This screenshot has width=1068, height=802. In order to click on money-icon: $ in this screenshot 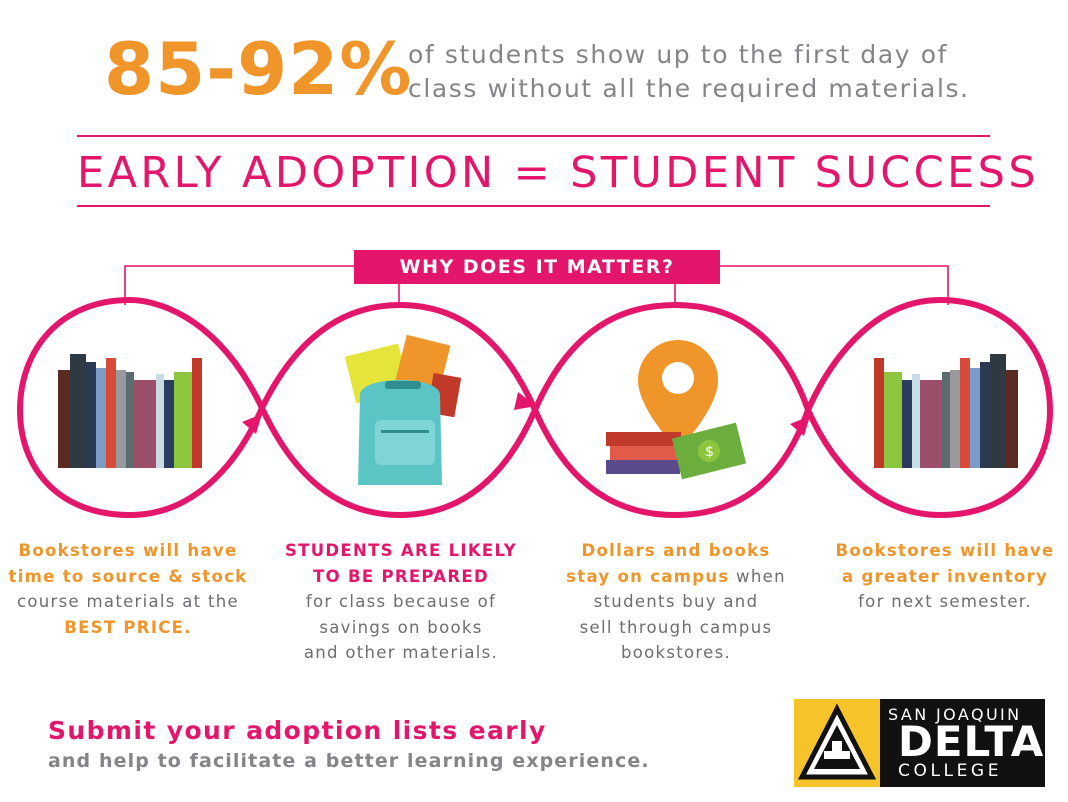, I will do `click(709, 451)`.